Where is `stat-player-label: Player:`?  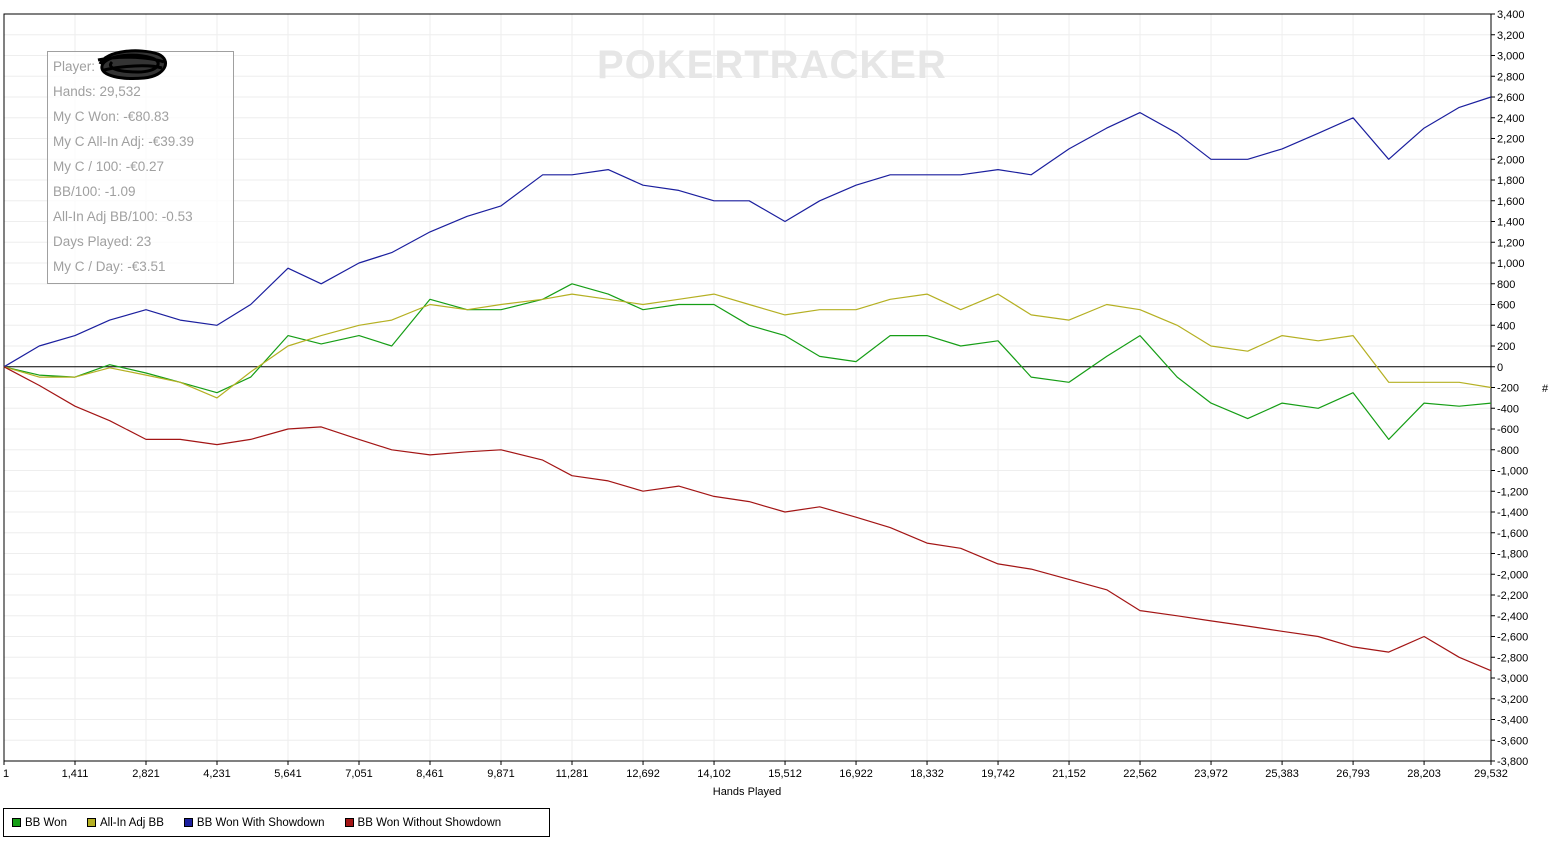 stat-player-label: Player: is located at coordinates (74, 66).